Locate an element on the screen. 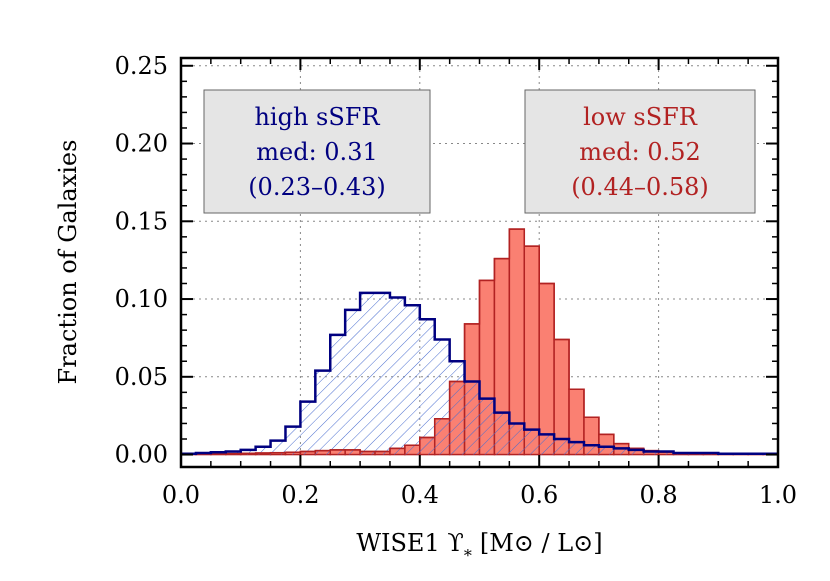 Image resolution: width=830 pixels, height=581 pixels. low-ssfr-legend-line-1: low sSFR is located at coordinates (640, 117).